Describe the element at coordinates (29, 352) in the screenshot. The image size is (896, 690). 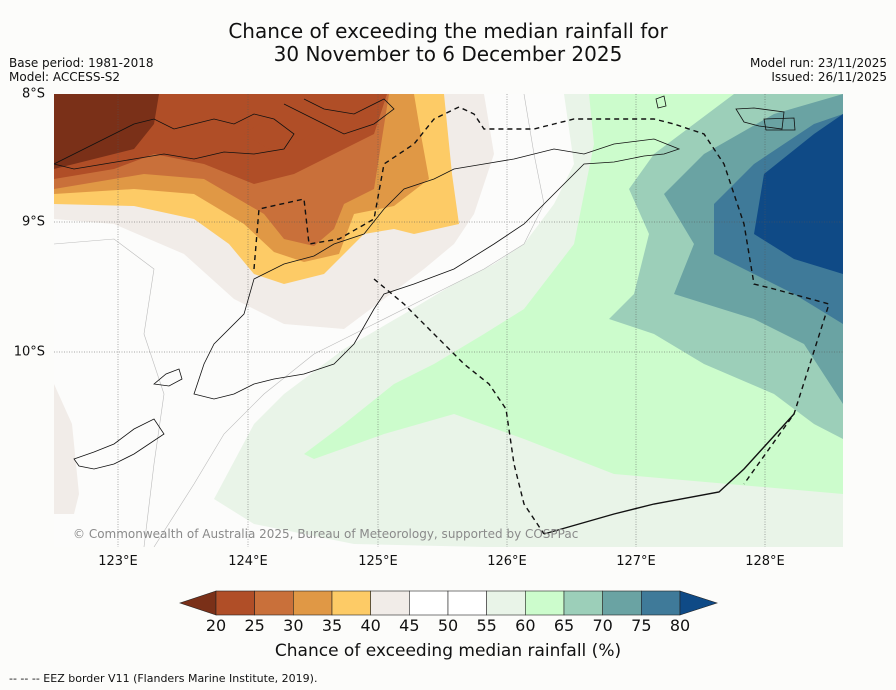
I see `lat-label-10s: 10°S` at that location.